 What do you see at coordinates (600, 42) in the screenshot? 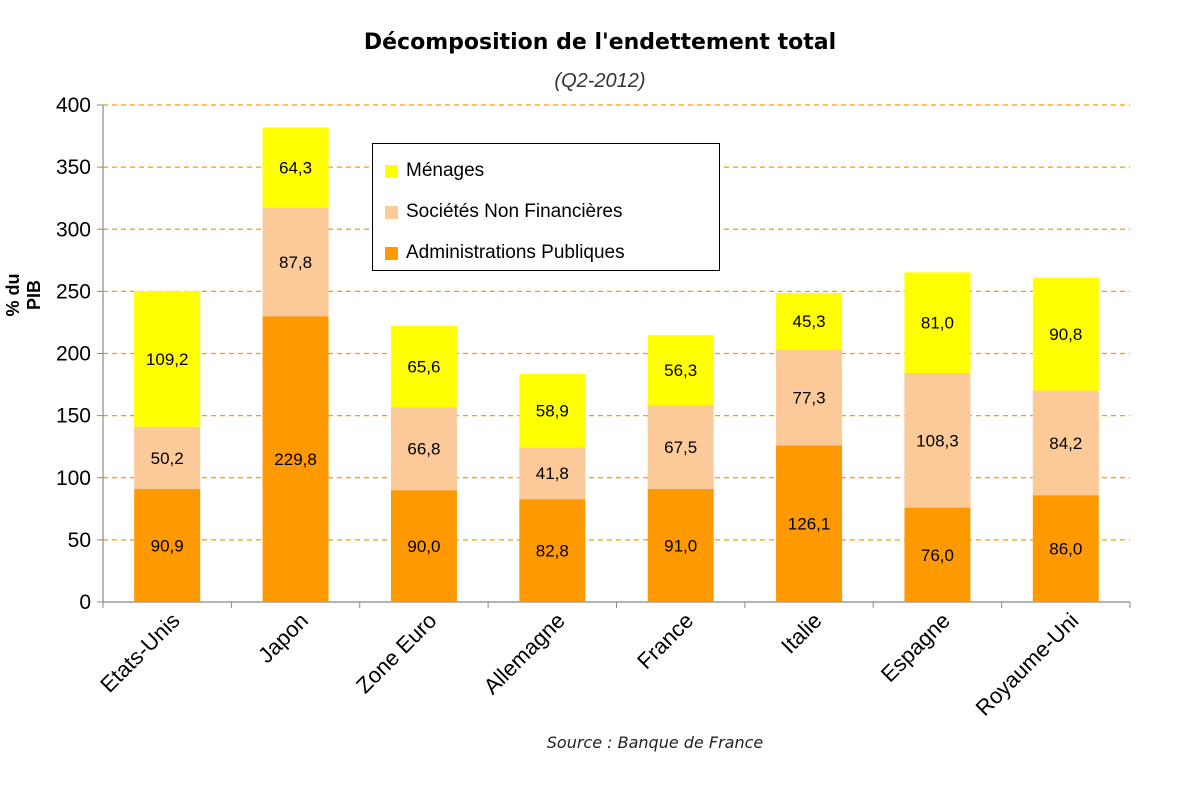
I see `chart-title: Décomposition de l'endettement total` at bounding box center [600, 42].